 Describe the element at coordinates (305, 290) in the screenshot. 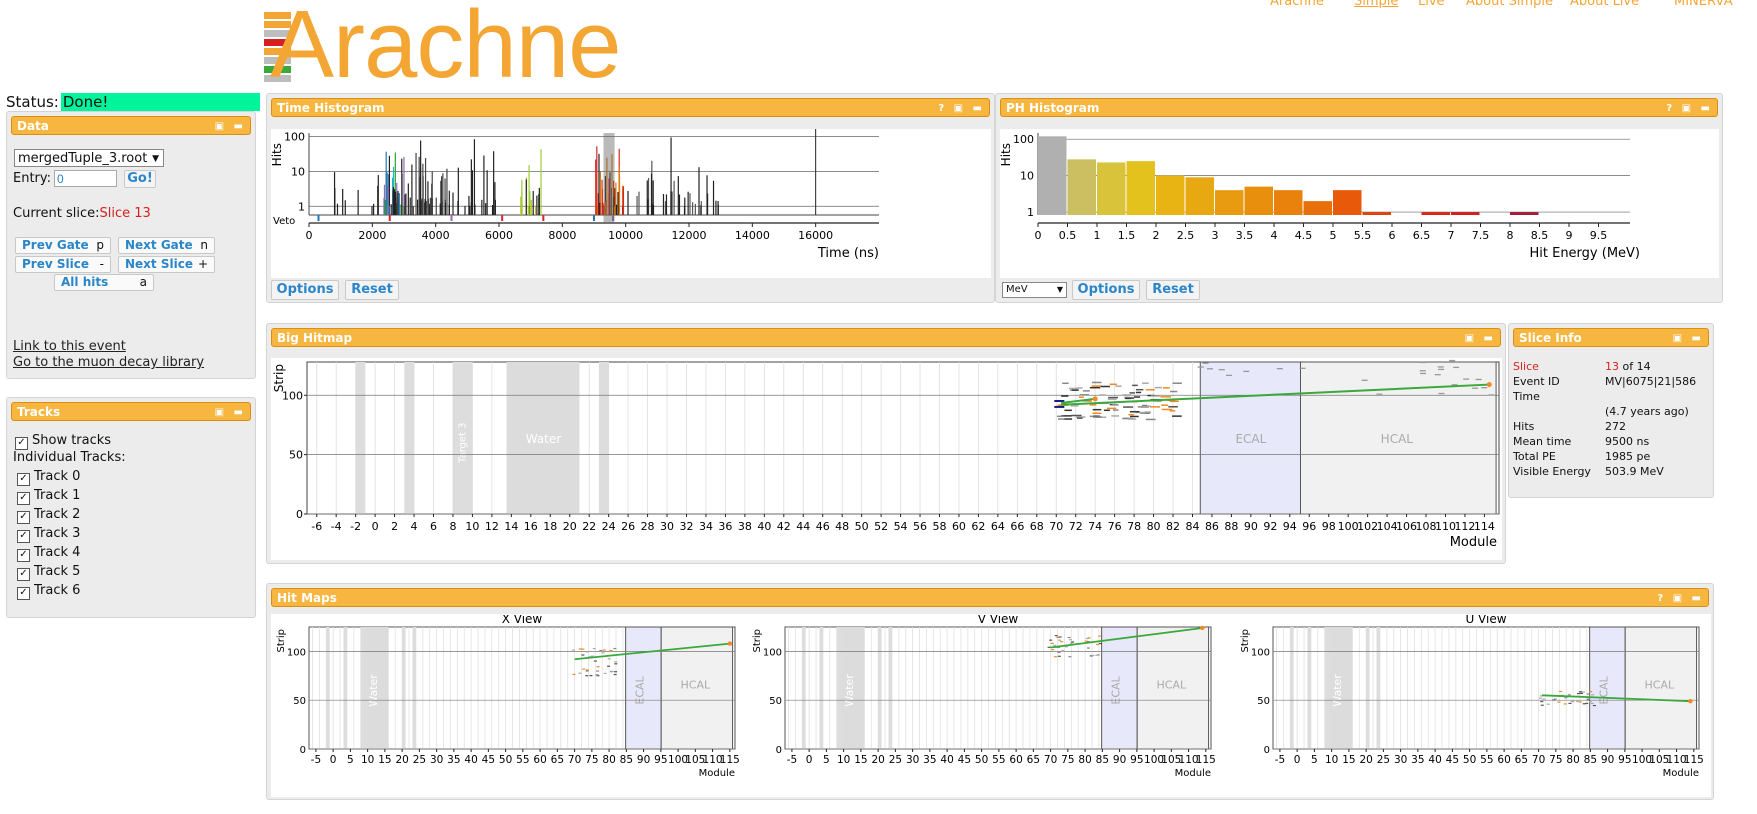

I see `time-options-button: Options` at that location.